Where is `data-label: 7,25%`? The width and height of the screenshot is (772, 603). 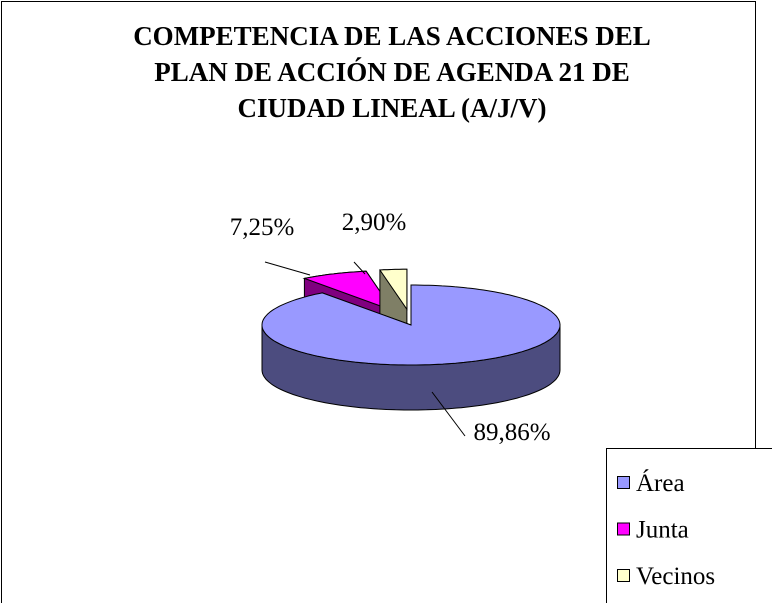 data-label: 7,25% is located at coordinates (262, 227).